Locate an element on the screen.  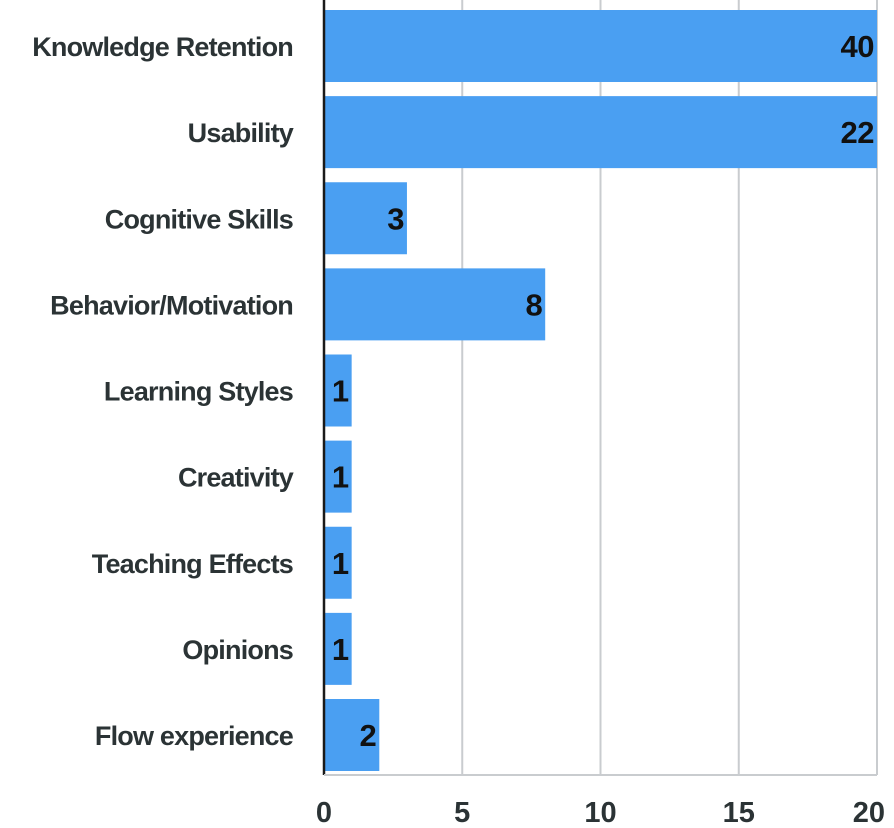
data-label: 3 is located at coordinates (395, 218).